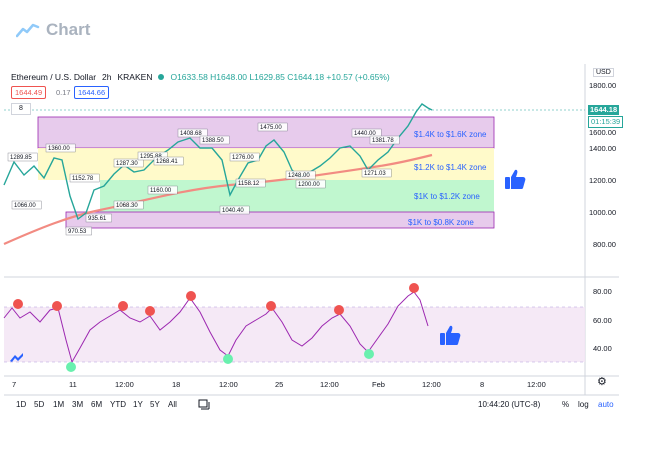  Describe the element at coordinates (602, 291) in the screenshot. I see `rsi-tick: 80.00` at that location.